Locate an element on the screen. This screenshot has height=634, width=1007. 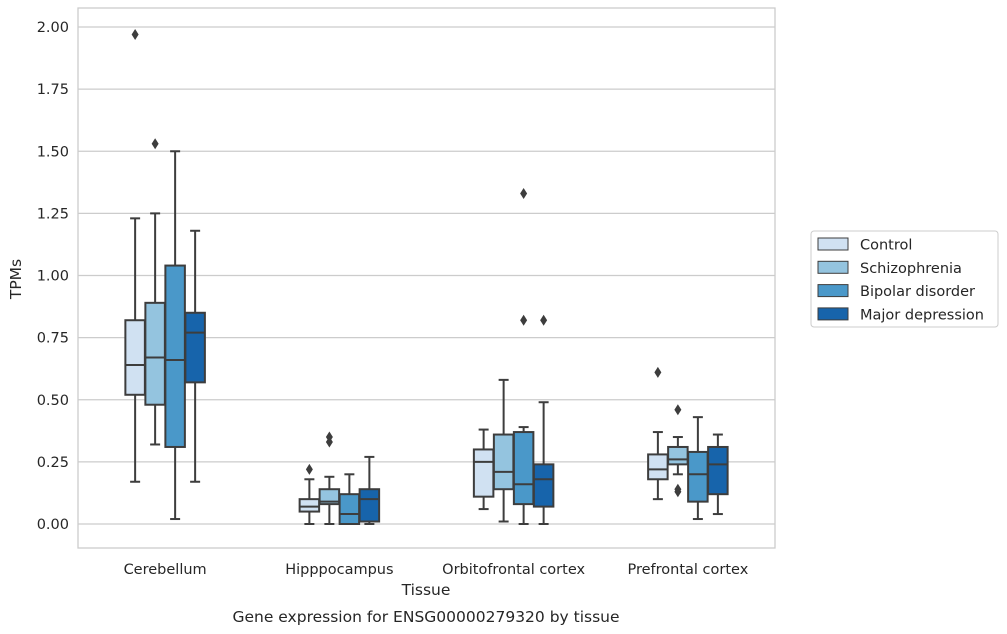
y-tick-label: 2.00 is located at coordinates (53, 28).